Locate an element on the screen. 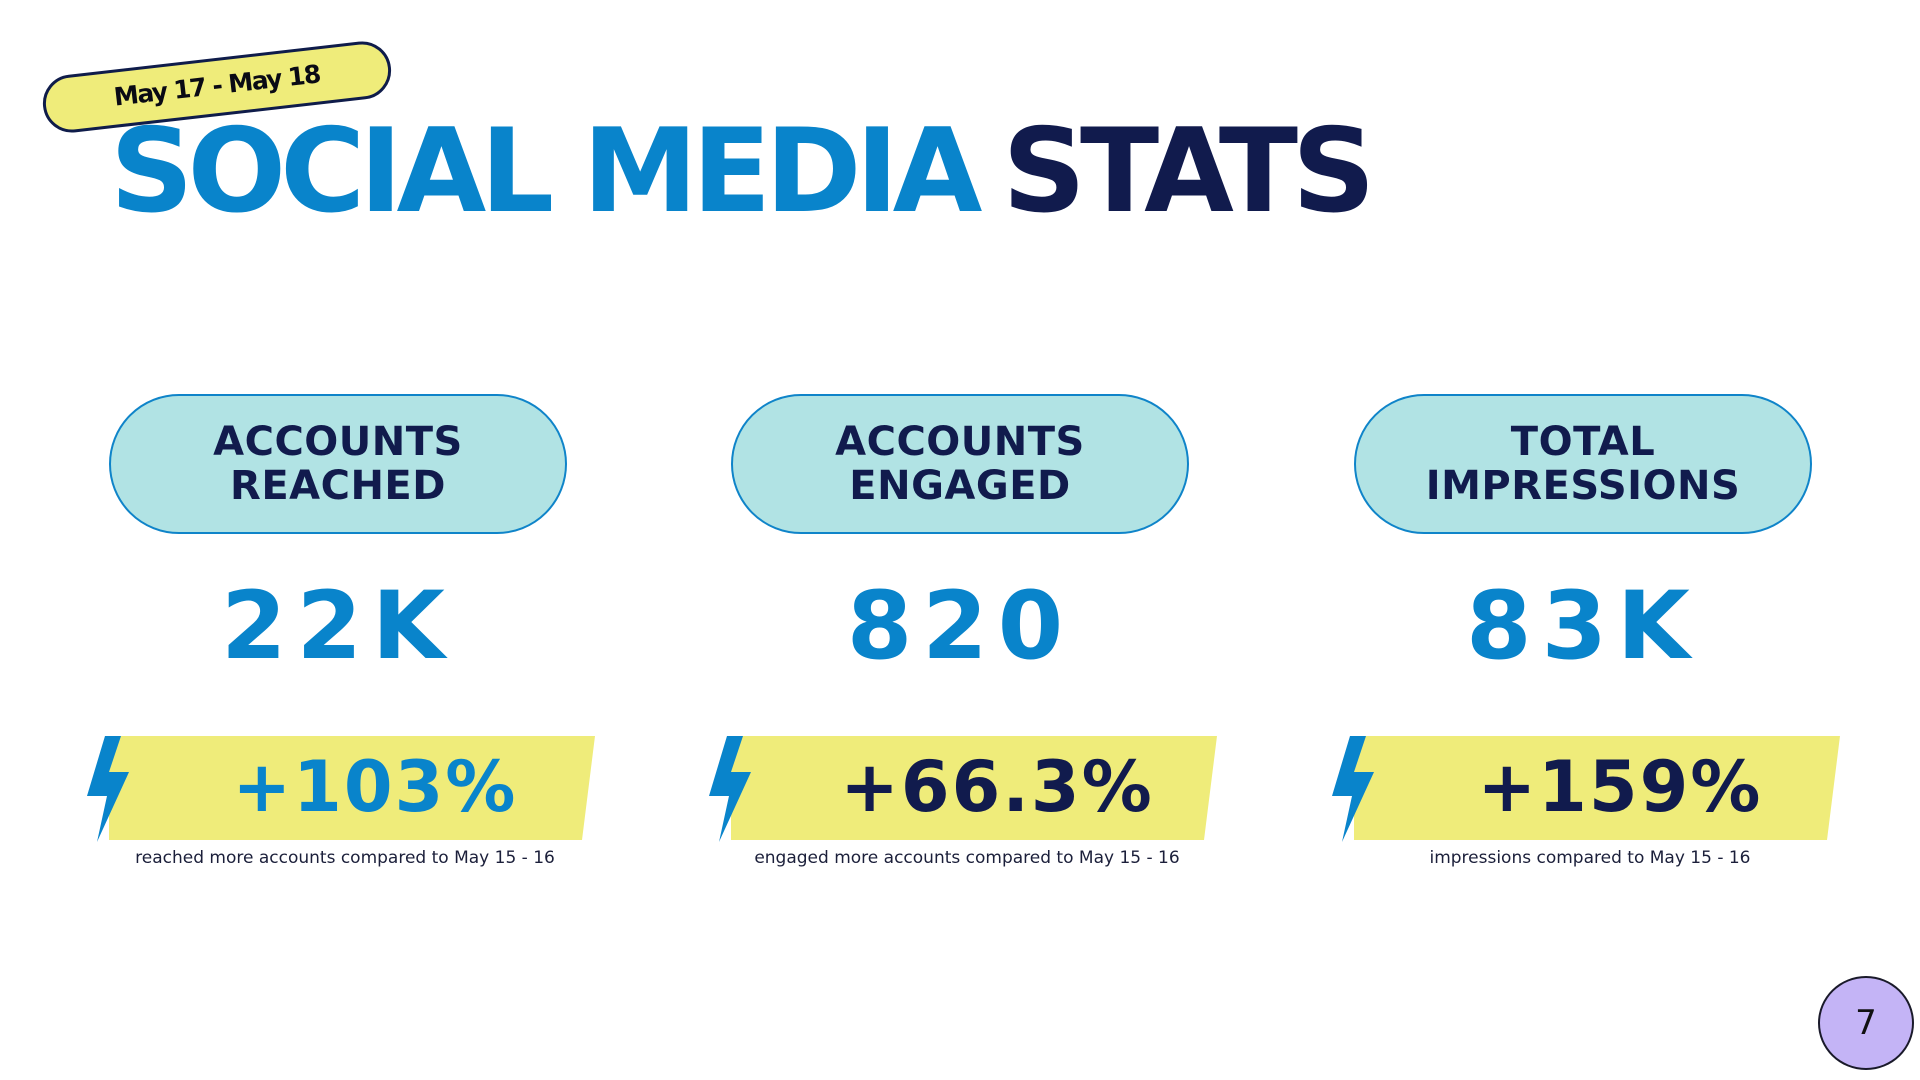 The image size is (1920, 1080). title-social-media: SOCIAL MEDIA is located at coordinates (546, 171).